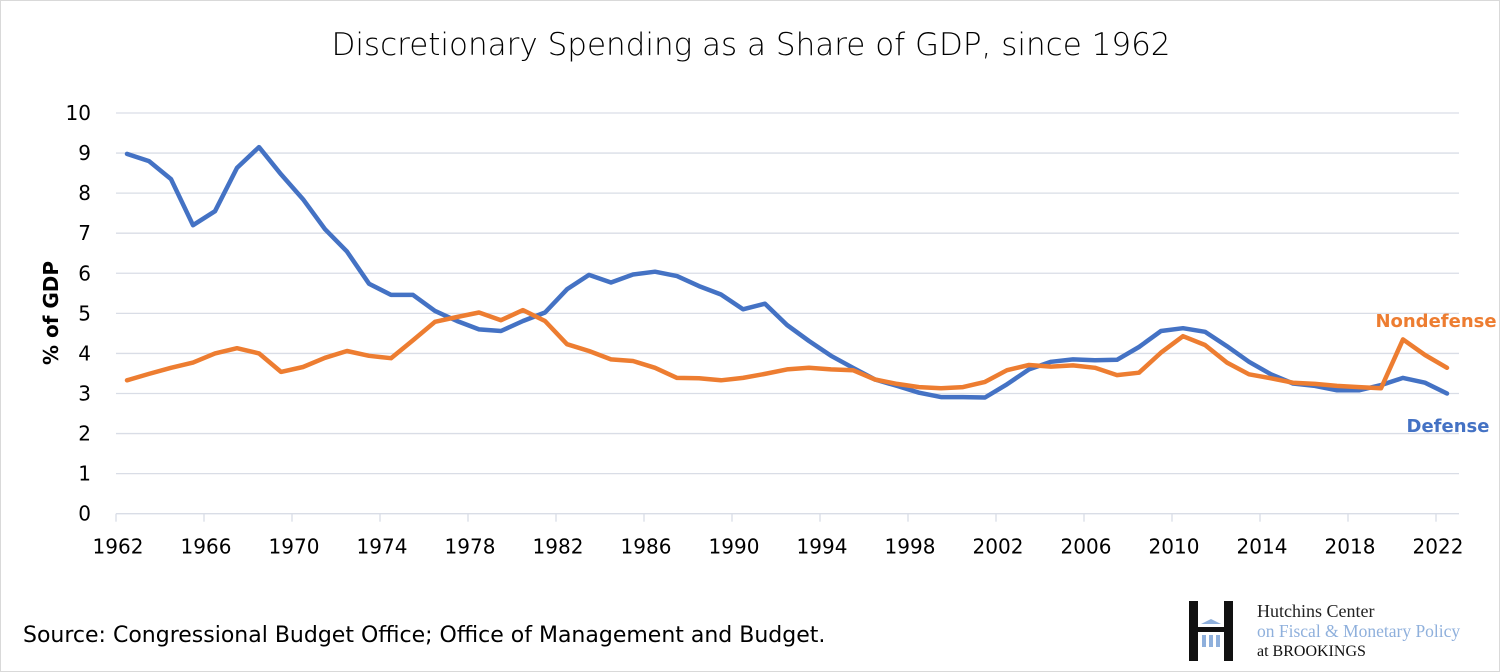  I want to click on x-tick-label: 2006, so click(1086, 547).